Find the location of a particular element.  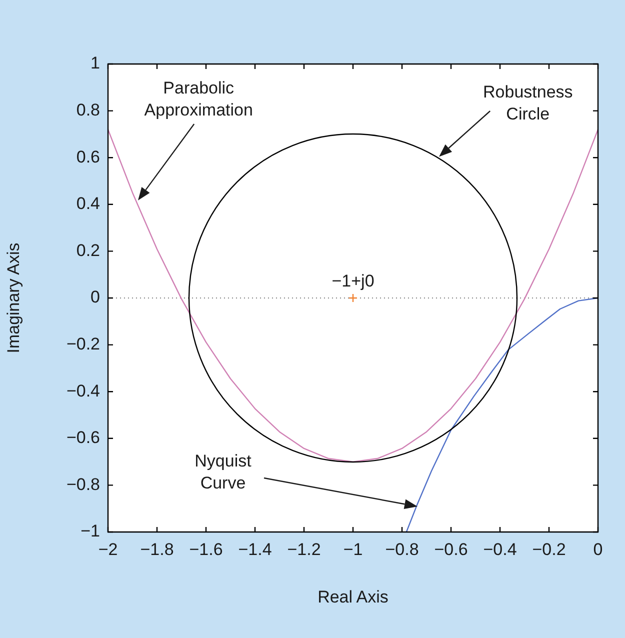

y-tick-label: 0 is located at coordinates (95, 297).